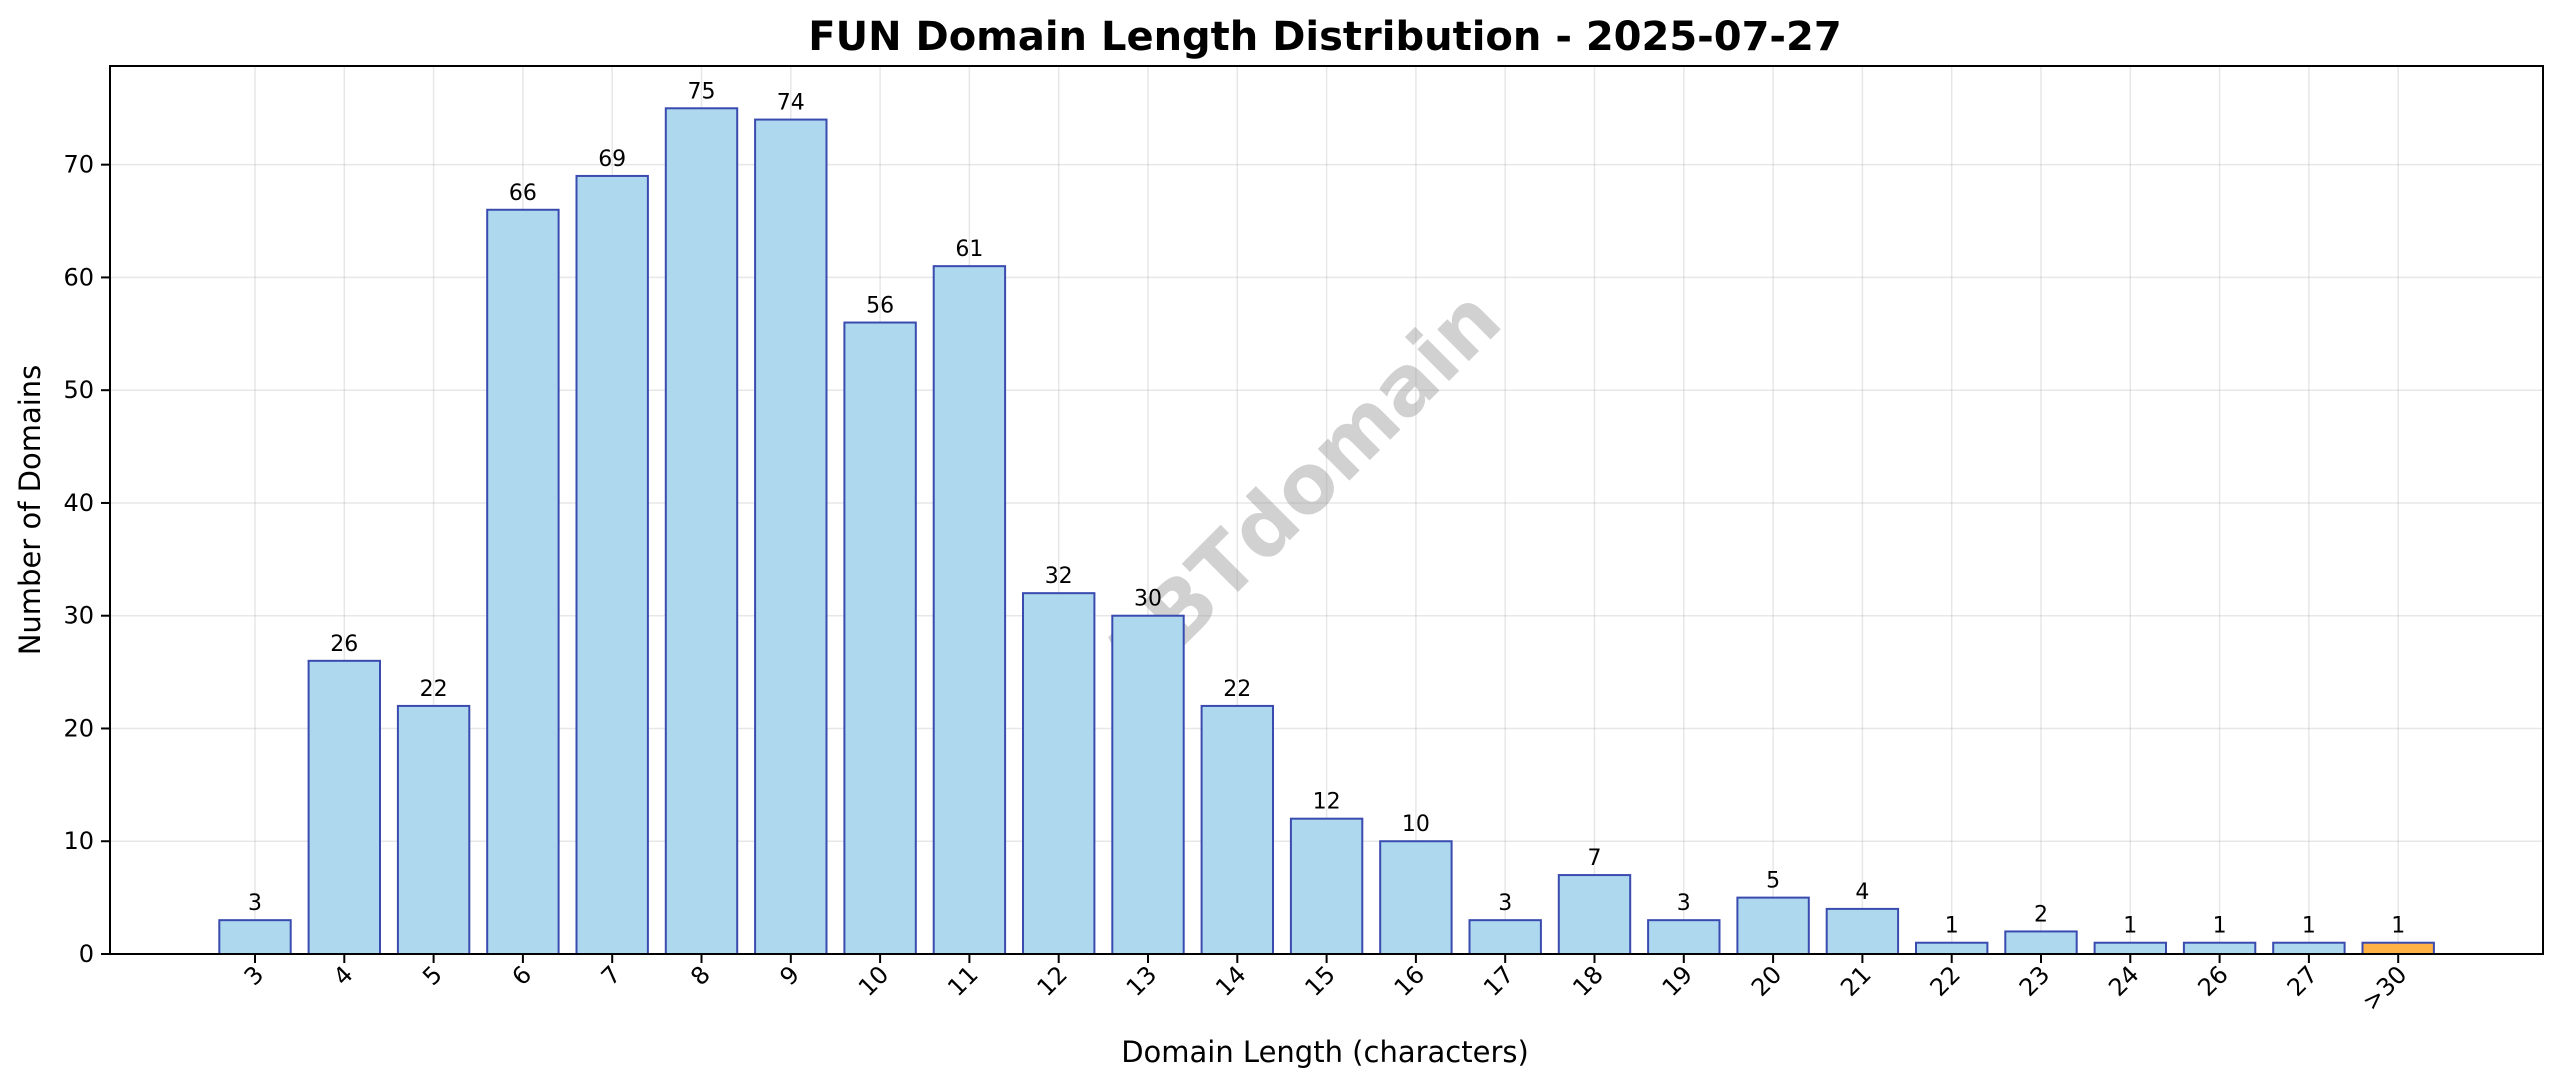 The image size is (2560, 1087). Describe the element at coordinates (78, 165) in the screenshot. I see `y-tick-label: 70` at that location.